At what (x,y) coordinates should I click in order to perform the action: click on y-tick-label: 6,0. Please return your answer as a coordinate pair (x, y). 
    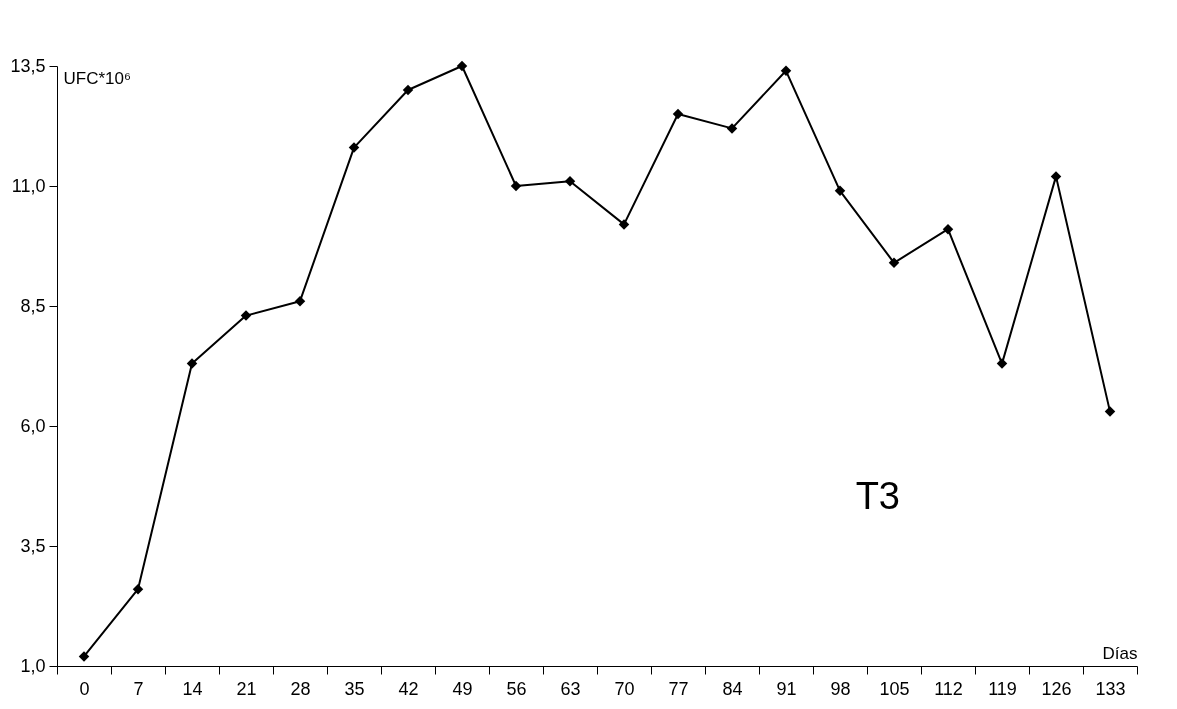
    Looking at the image, I should click on (33, 425).